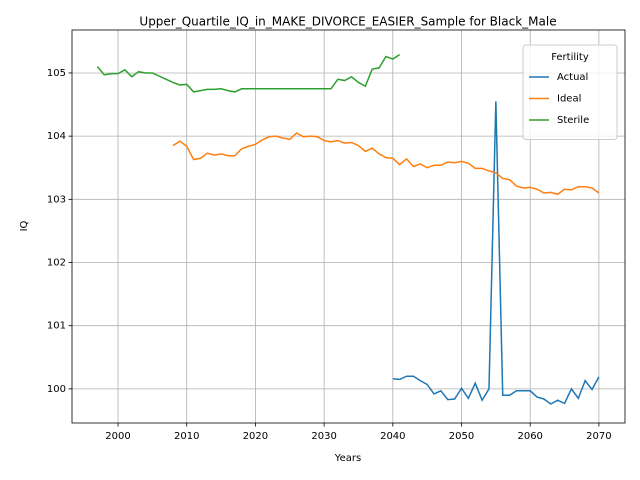 This screenshot has width=640, height=480. I want to click on x-tick-label: 2020, so click(255, 436).